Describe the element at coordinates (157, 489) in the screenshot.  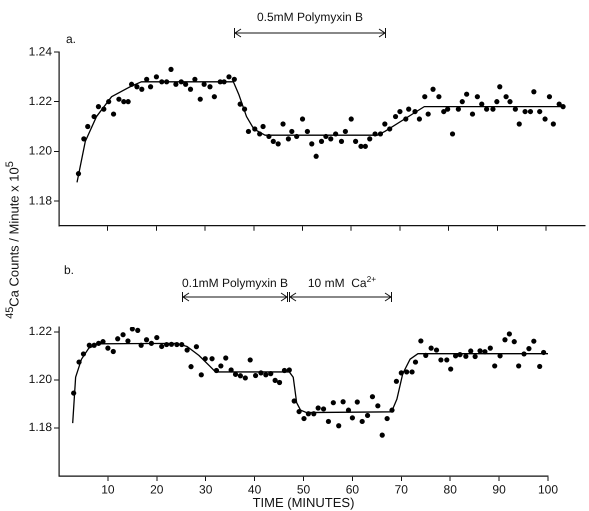
I see `x-tick-label: 20` at that location.